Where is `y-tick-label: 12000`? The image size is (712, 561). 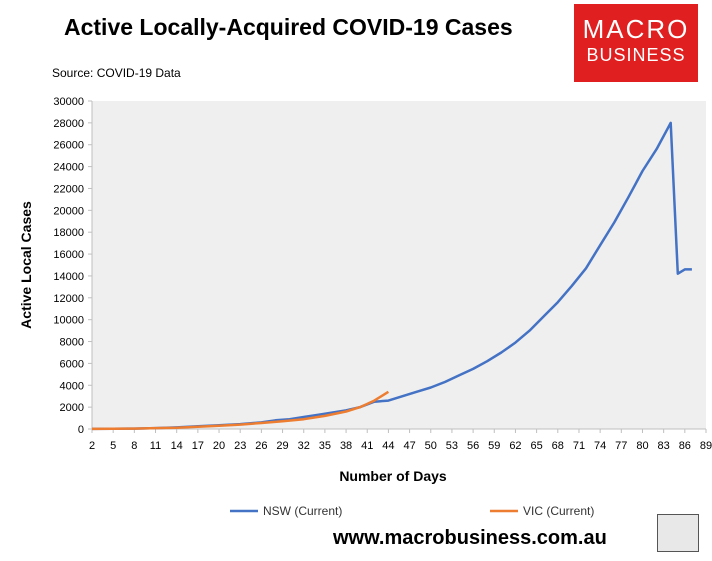 y-tick-label: 12000 is located at coordinates (68, 299).